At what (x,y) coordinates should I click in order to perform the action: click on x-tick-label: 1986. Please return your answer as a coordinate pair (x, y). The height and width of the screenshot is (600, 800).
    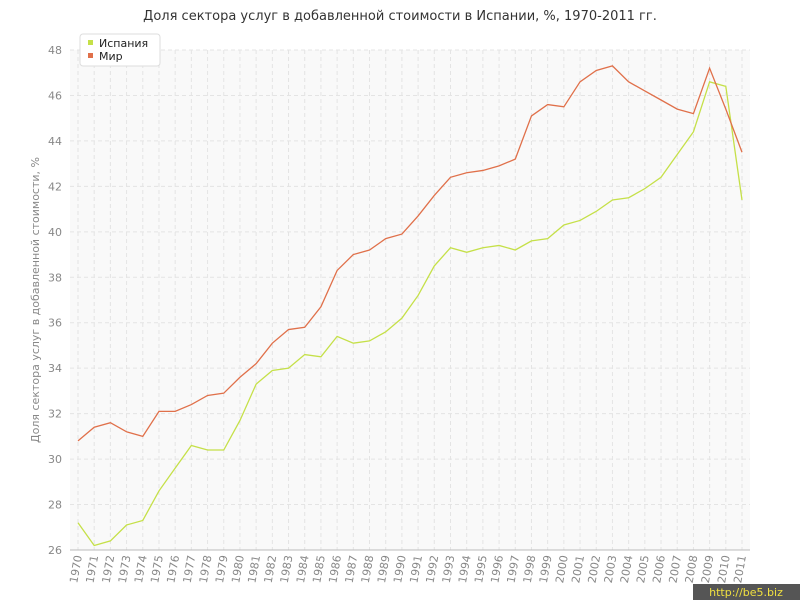
    Looking at the image, I should click on (335, 569).